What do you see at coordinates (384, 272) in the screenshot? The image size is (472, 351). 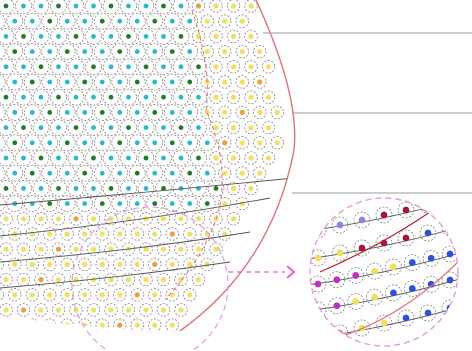 I see `zoom-view-border` at bounding box center [384, 272].